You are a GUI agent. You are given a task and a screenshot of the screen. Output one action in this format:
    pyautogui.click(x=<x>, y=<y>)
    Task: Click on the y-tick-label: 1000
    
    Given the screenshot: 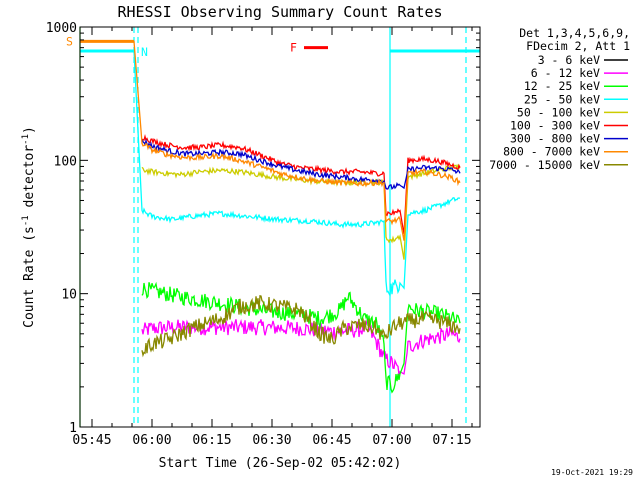 What is the action you would take?
    pyautogui.click(x=61, y=28)
    